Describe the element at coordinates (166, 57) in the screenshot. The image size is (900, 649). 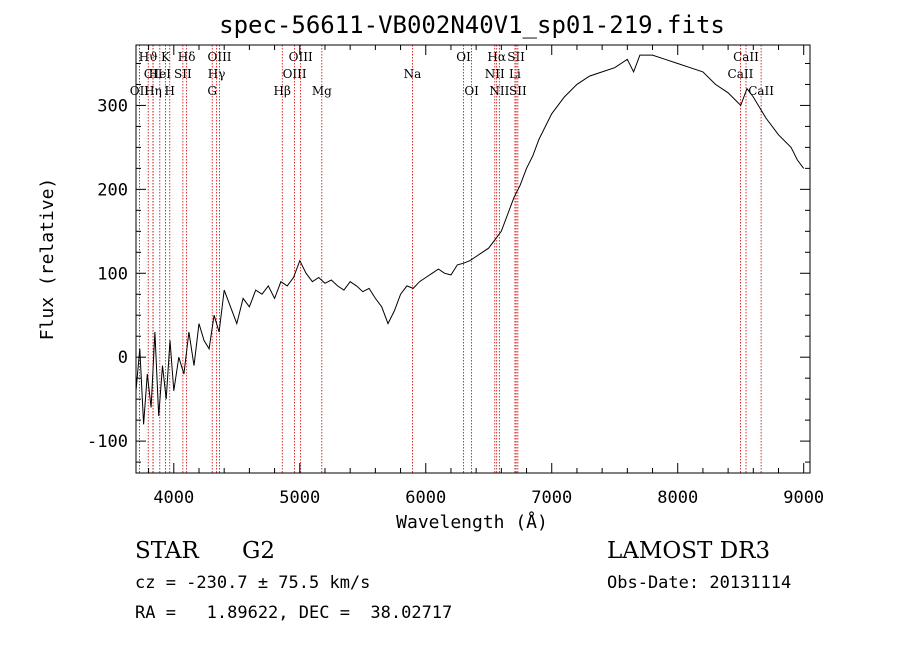
I see `line-marker-label: K` at that location.